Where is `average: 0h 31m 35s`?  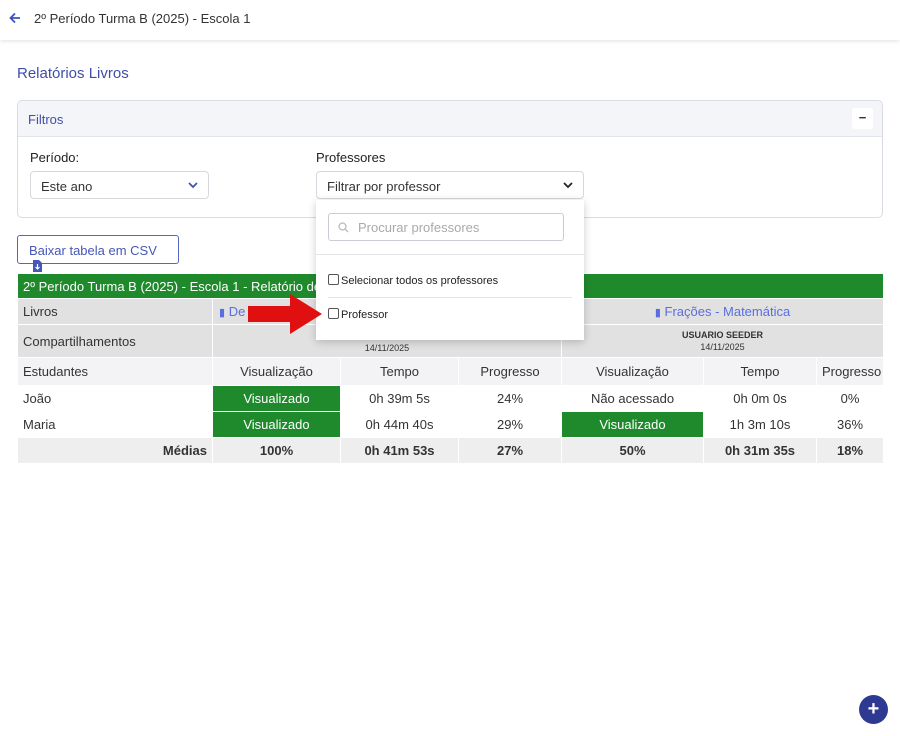
average: 0h 31m 35s is located at coordinates (760, 450).